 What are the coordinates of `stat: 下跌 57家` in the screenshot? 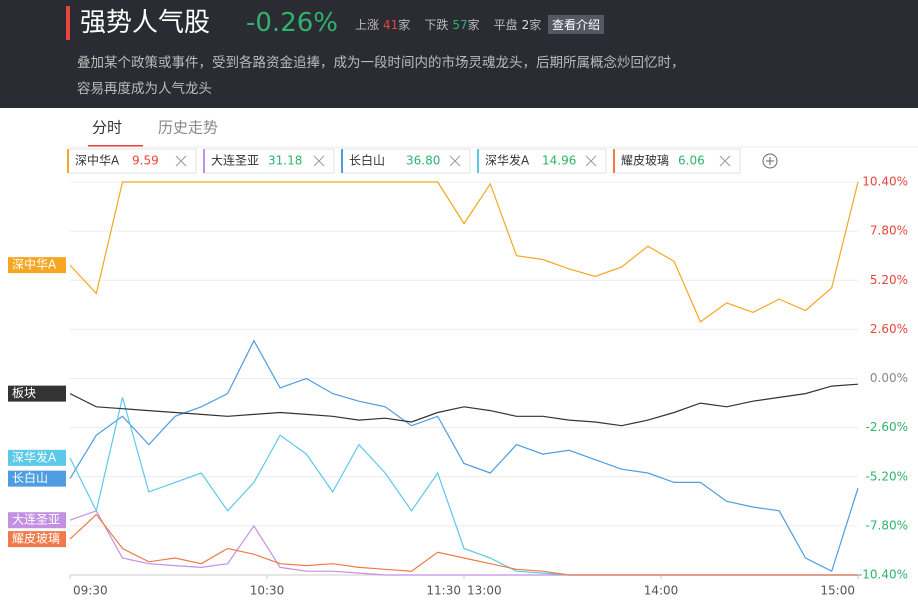 It's located at (451, 24).